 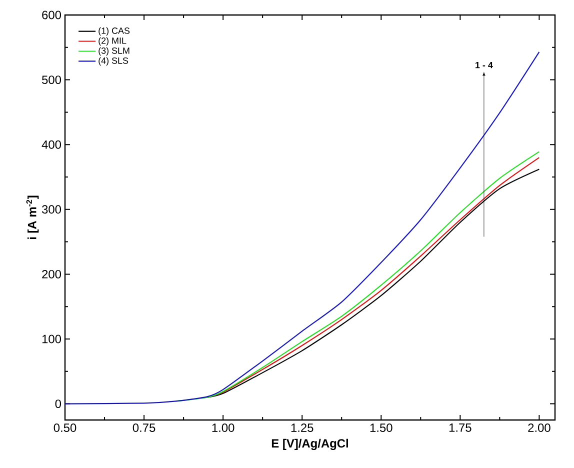 What do you see at coordinates (310, 444) in the screenshot?
I see `x-axis-title: E [V]/Ag/AgCl` at bounding box center [310, 444].